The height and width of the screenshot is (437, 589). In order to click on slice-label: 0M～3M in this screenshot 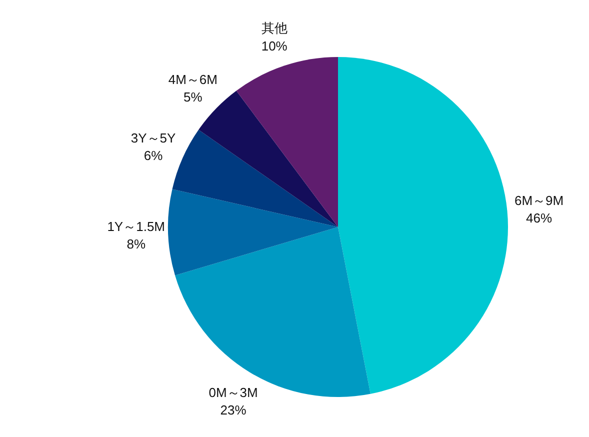, I will do `click(233, 392)`.